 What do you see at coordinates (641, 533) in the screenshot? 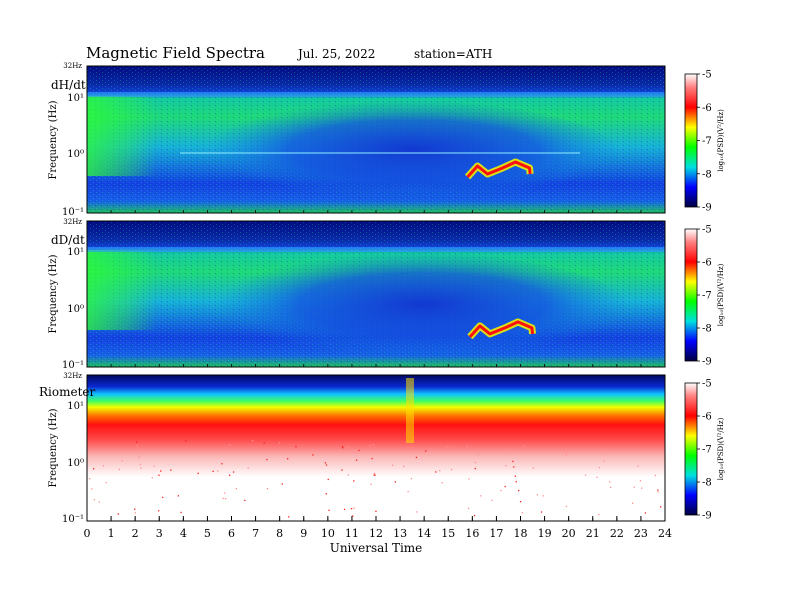
I see `x-tick-label: 23` at bounding box center [641, 533].